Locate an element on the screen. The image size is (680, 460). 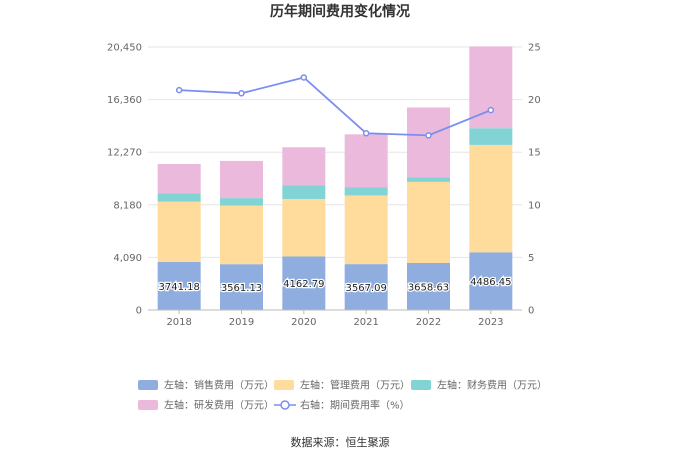
legend-label: 左轴：销售费用（万元） is located at coordinates (219, 385).